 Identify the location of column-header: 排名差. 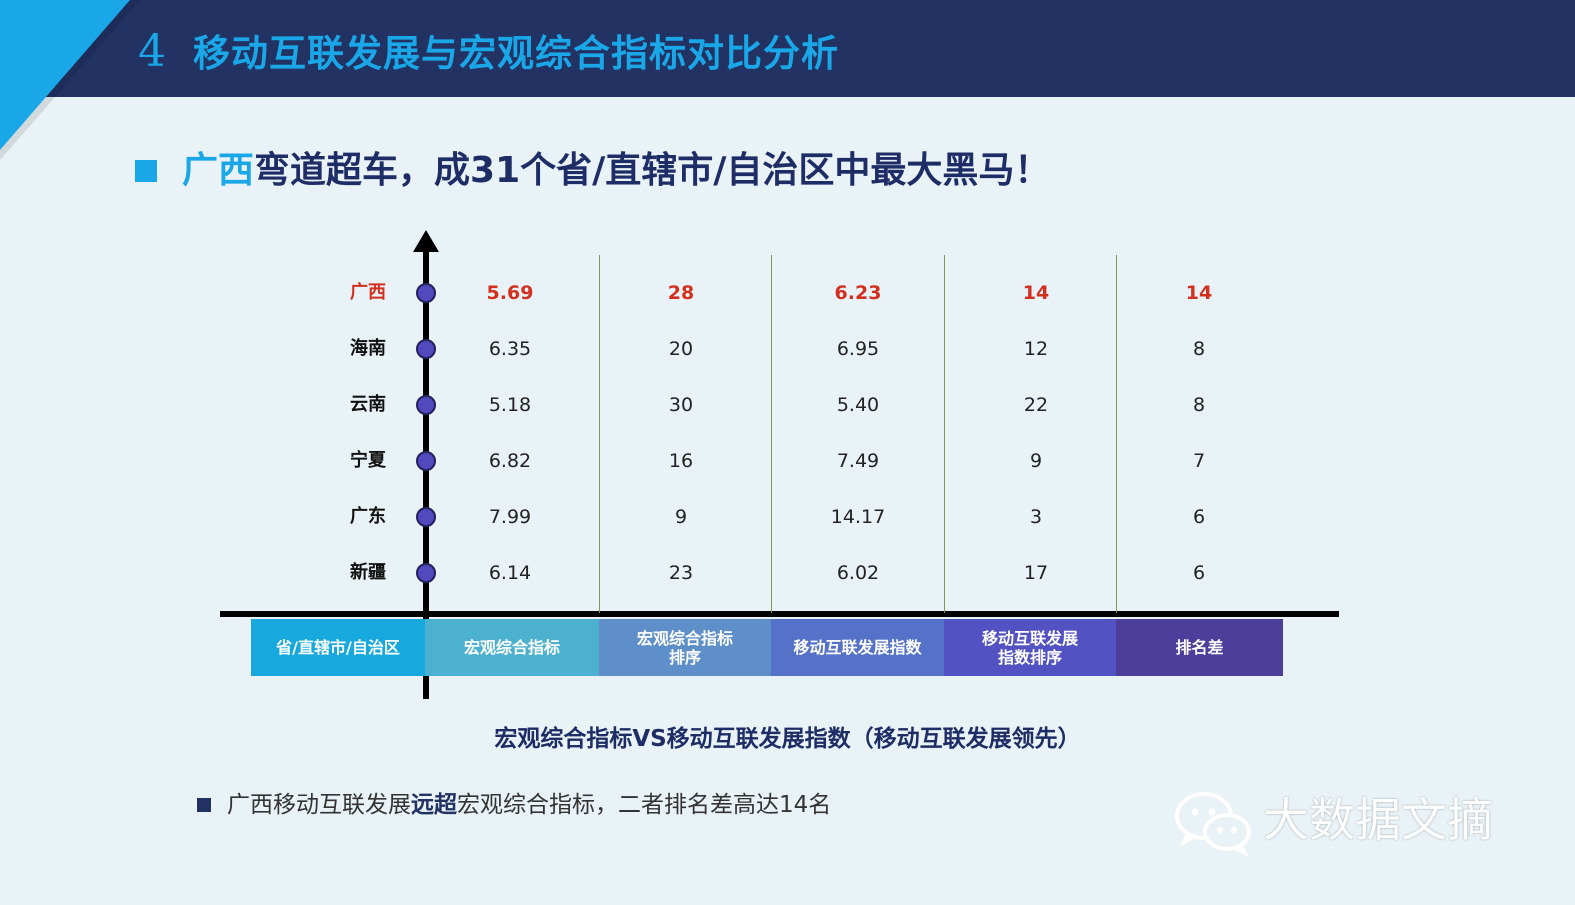
(1199, 647).